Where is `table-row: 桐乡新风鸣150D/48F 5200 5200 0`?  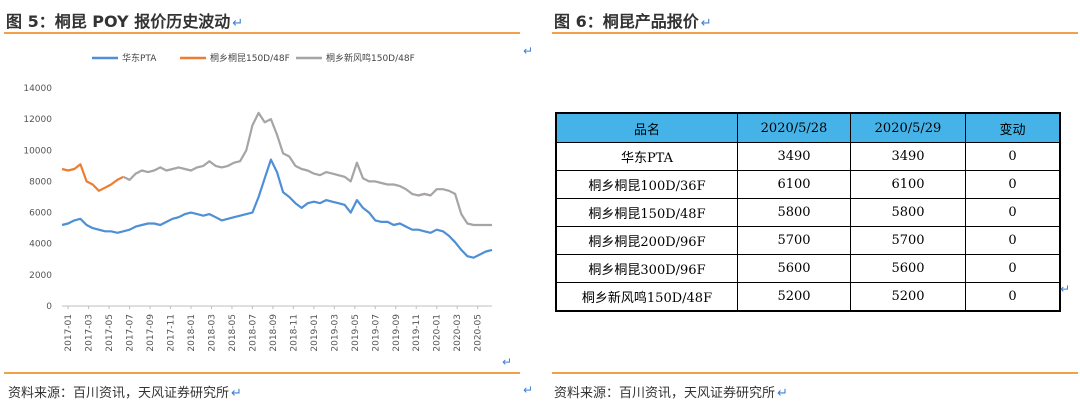
table-row: 桐乡新风鸣150D/48F 5200 5200 0 is located at coordinates (808, 297).